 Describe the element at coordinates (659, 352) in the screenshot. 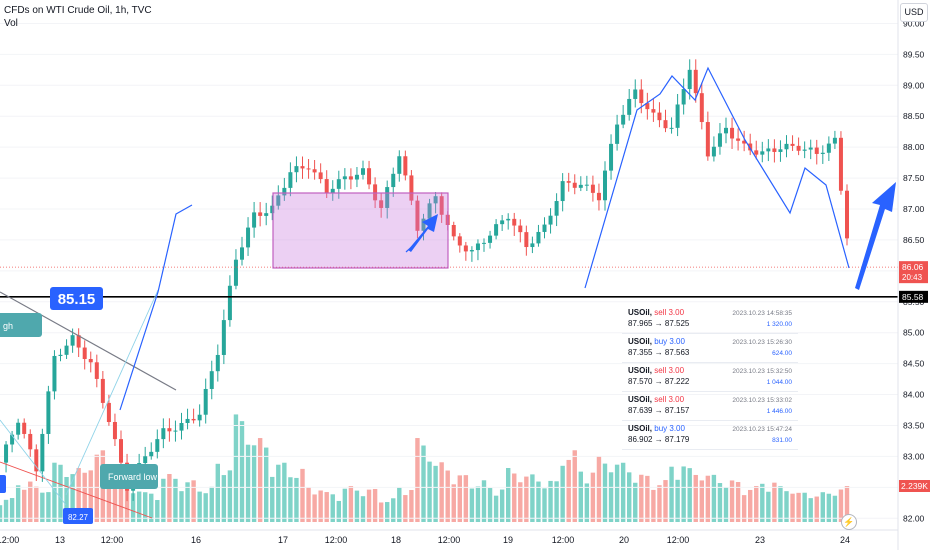

I see `trade-prices: 87.355 → 87.563` at that location.